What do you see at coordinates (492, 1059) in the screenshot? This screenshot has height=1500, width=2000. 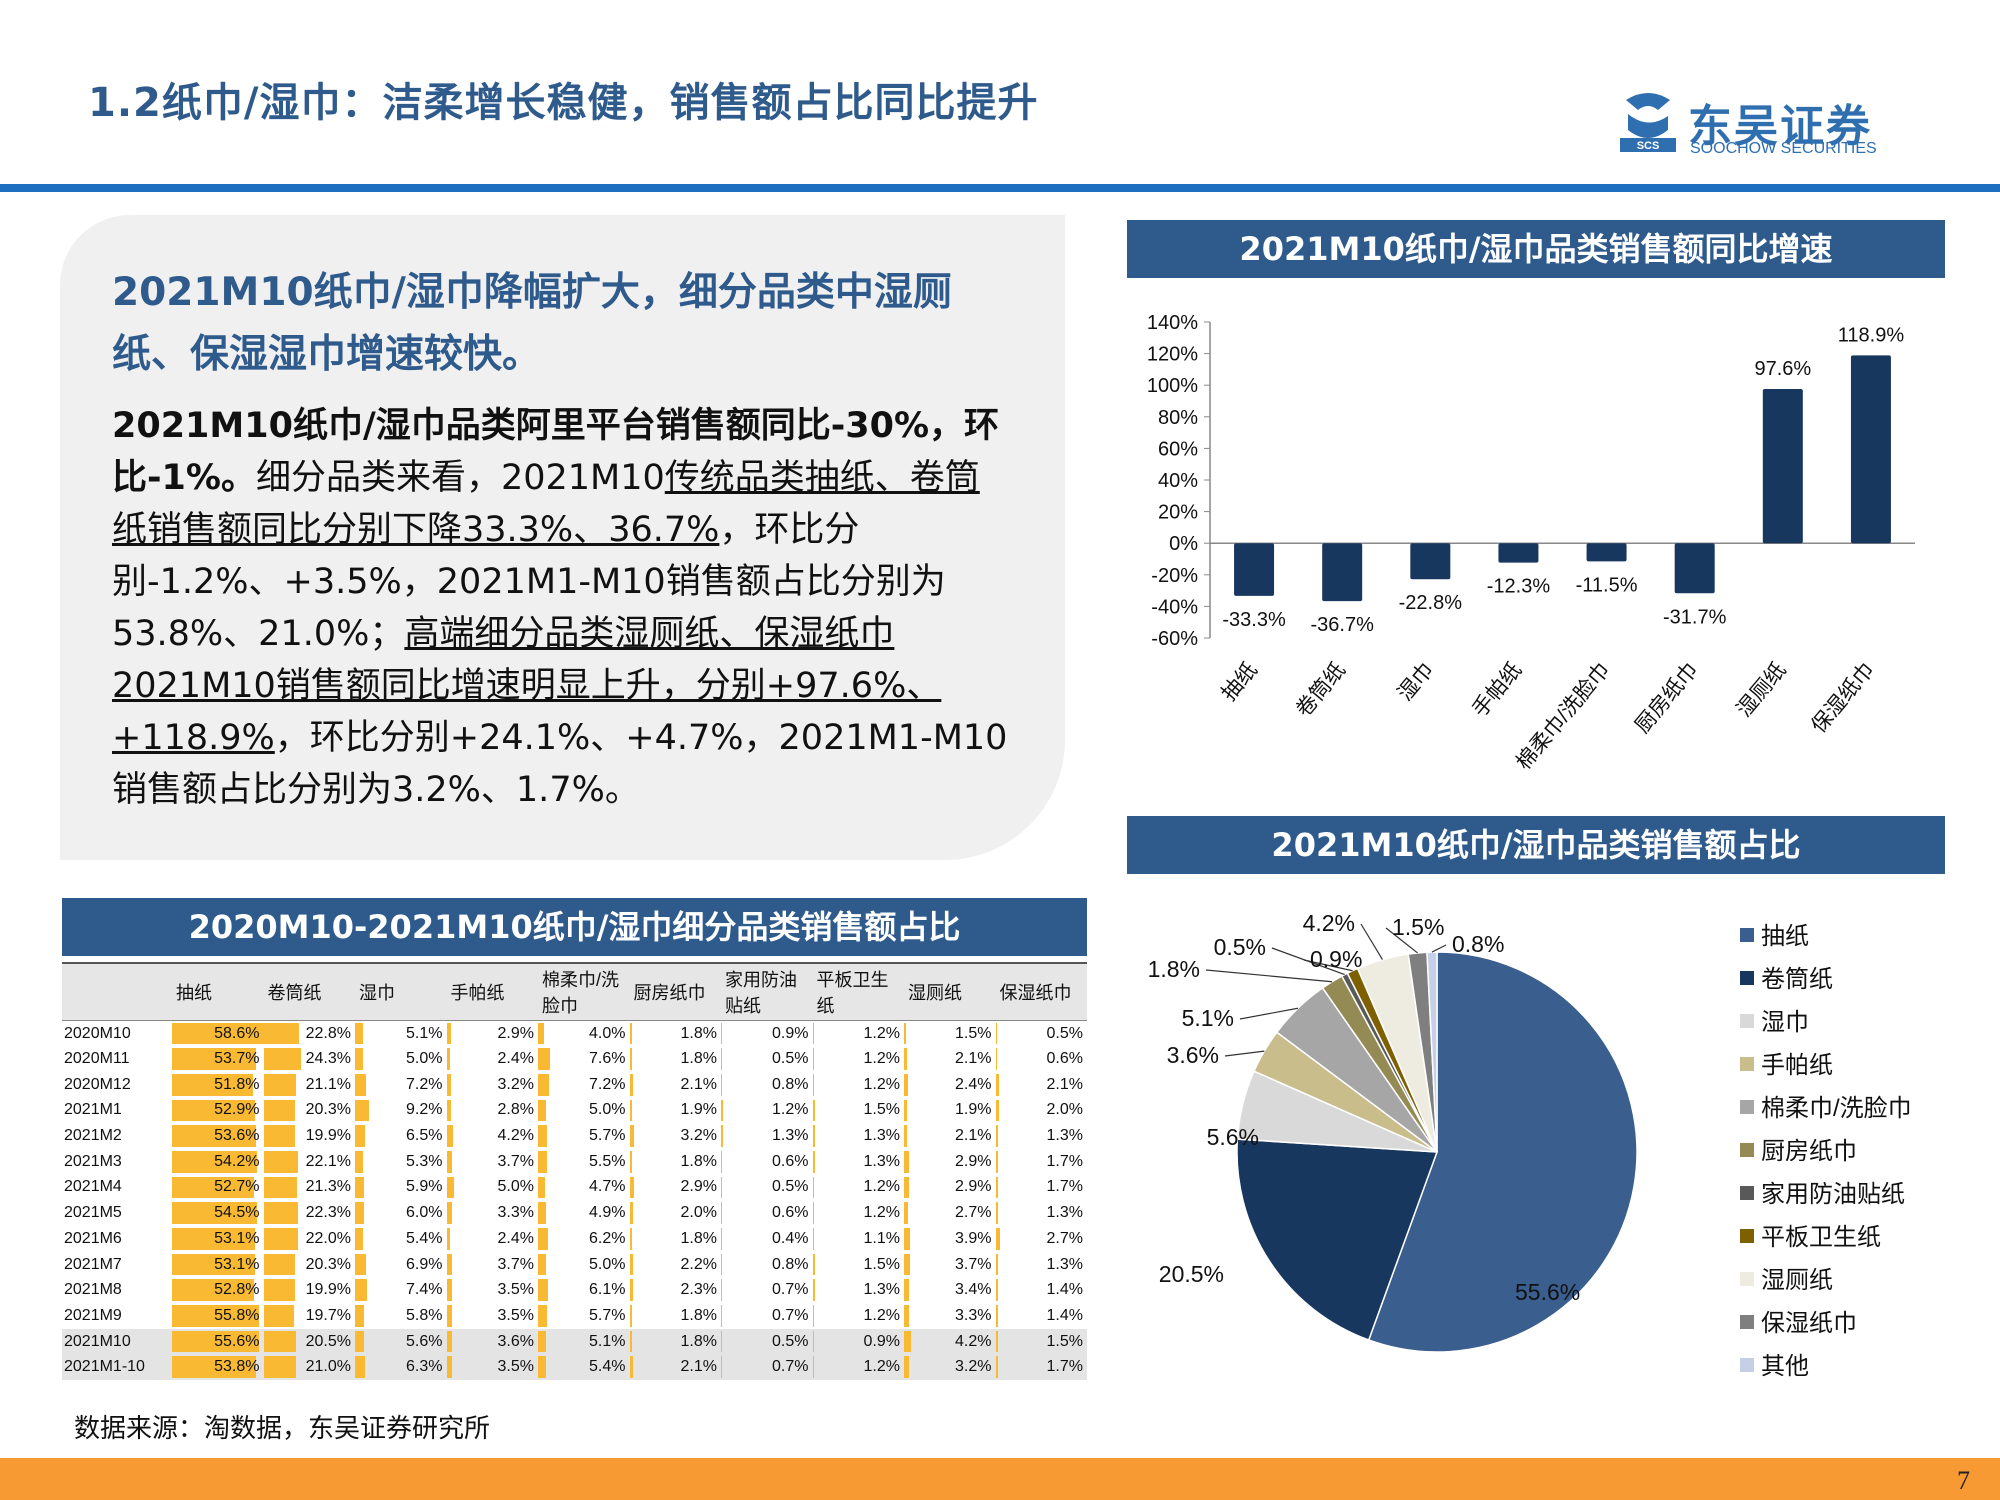 I see `table-cell: 2.4%` at bounding box center [492, 1059].